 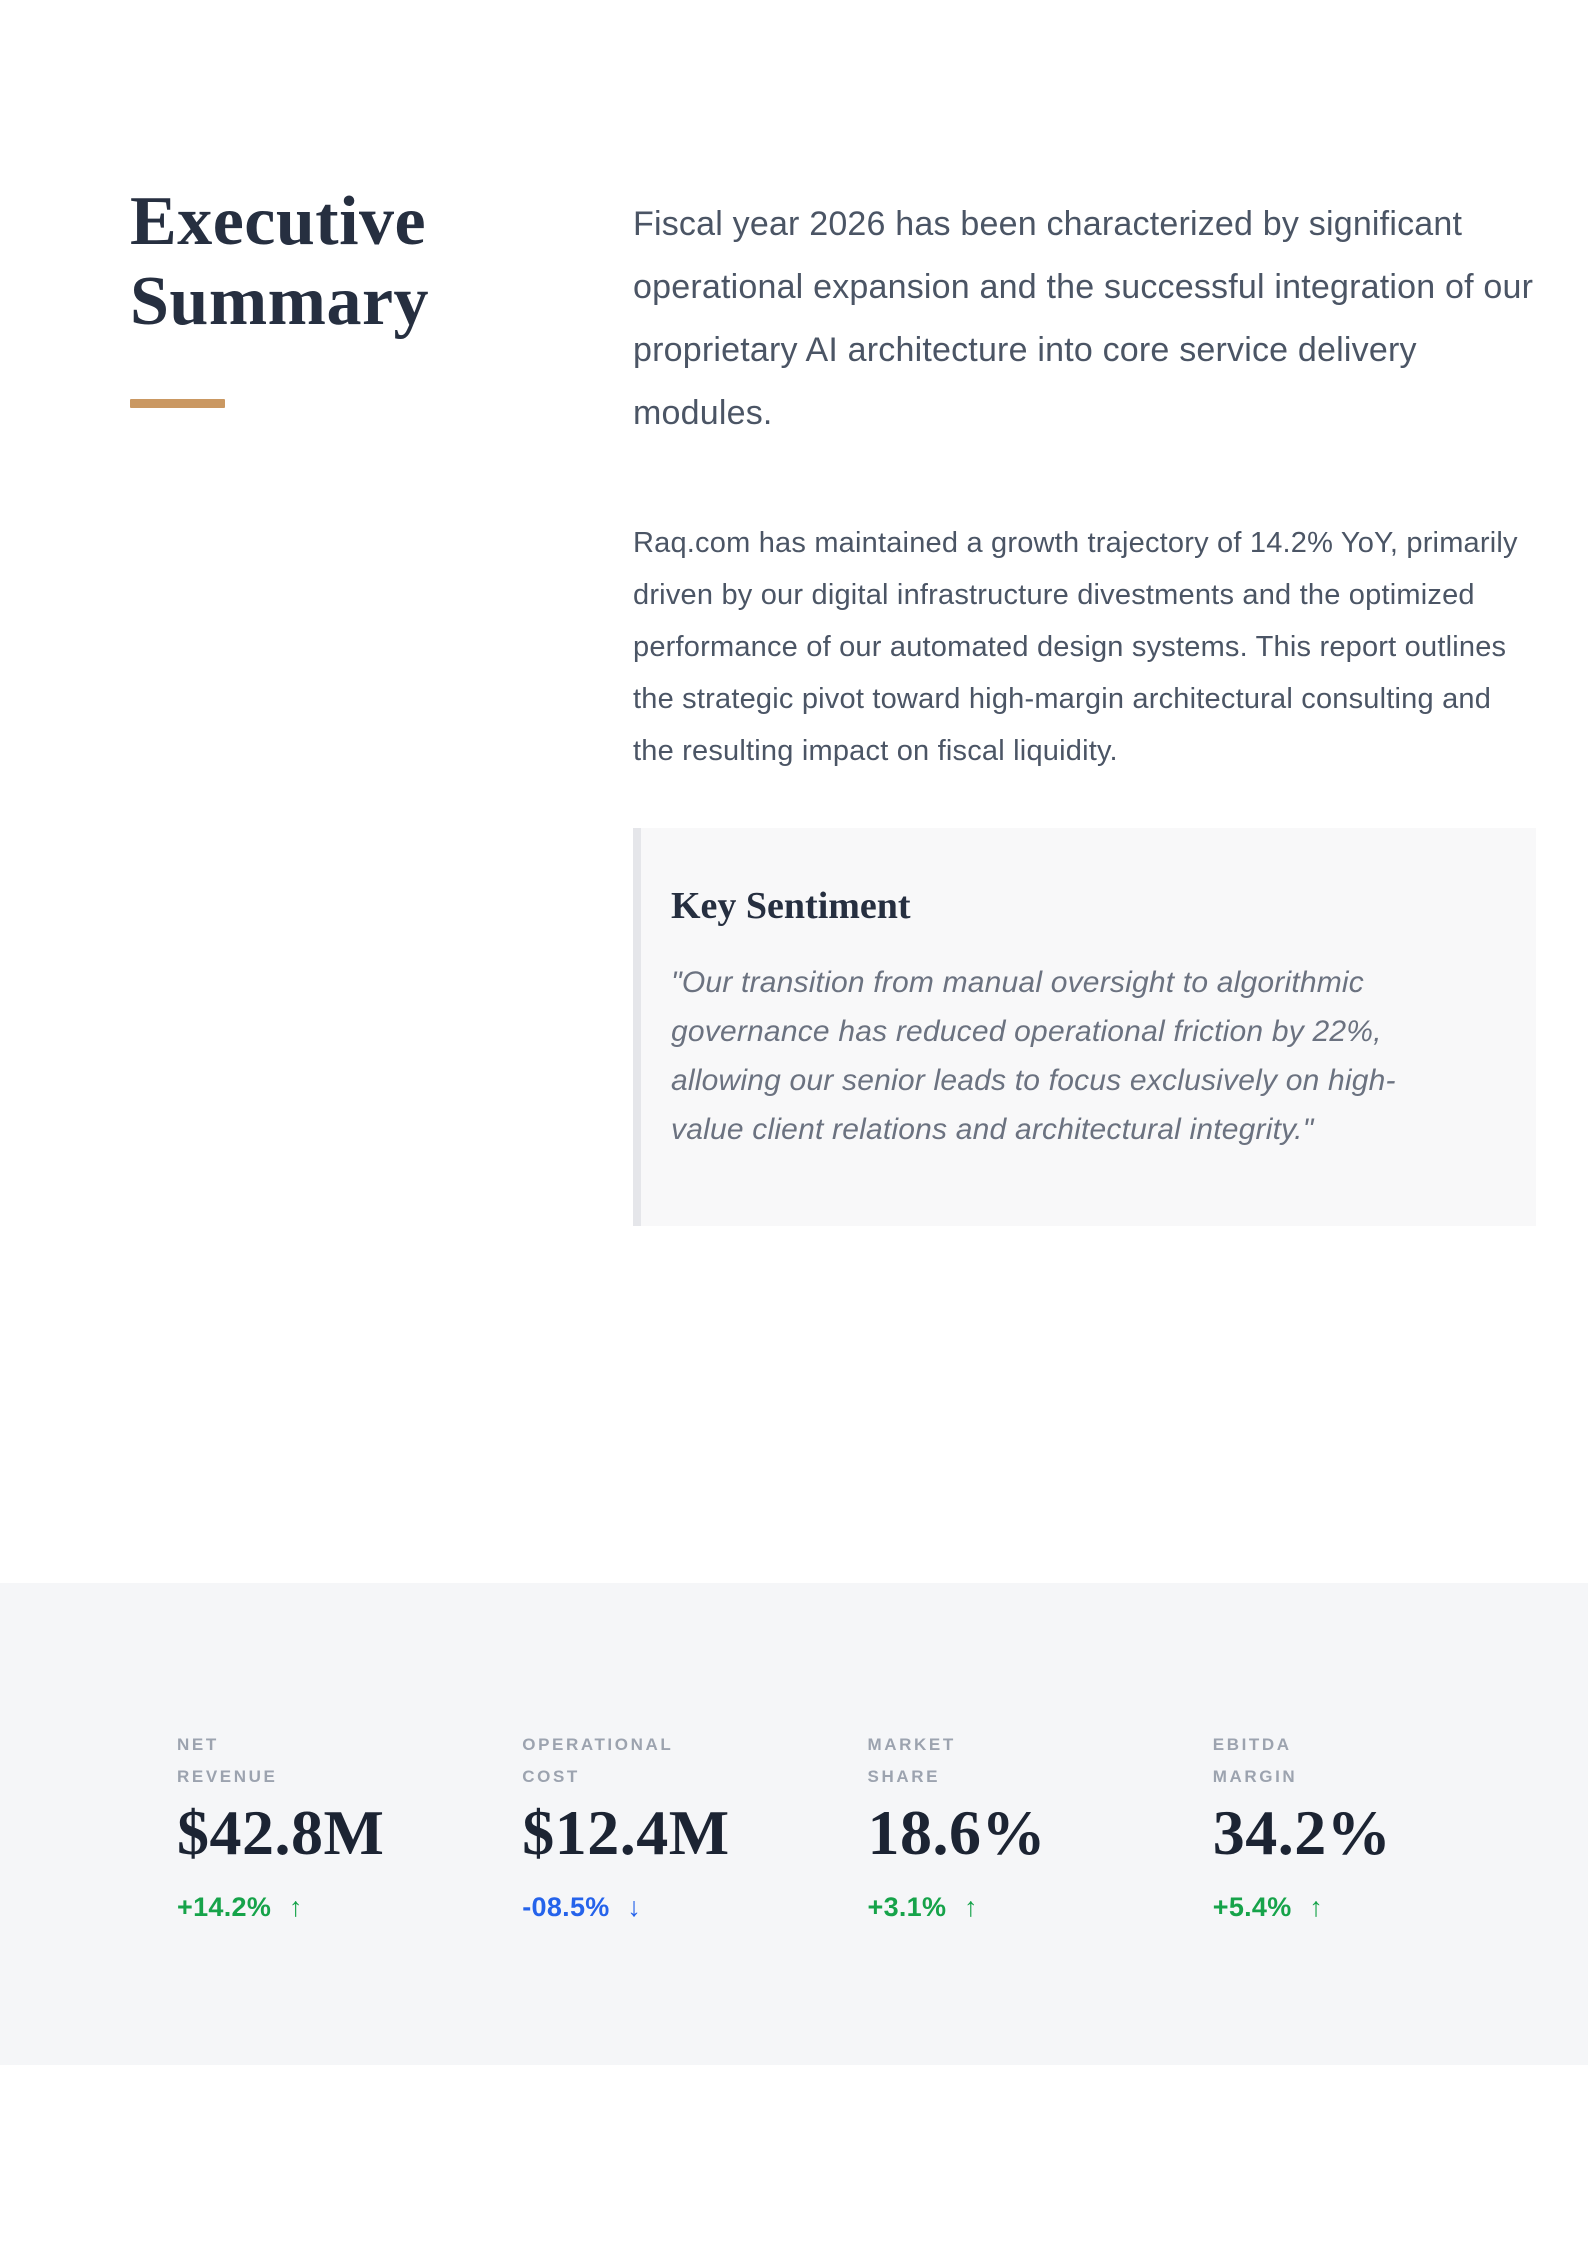 I want to click on stat-net-revenue: NET REVENUE $42.8M +14.2% ↑, so click(x=349, y=1897).